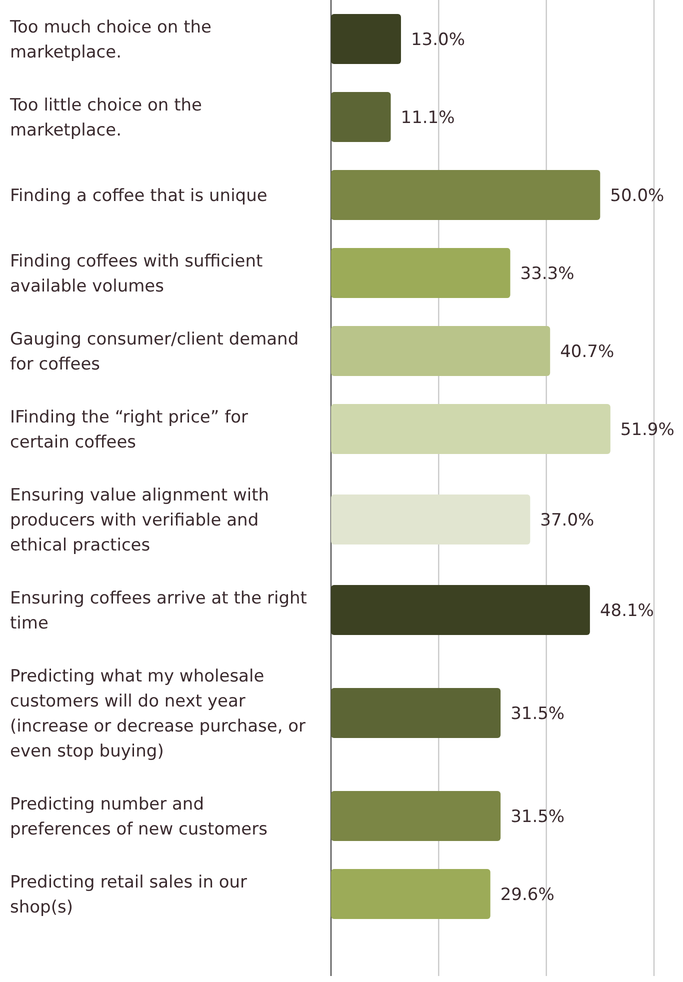  What do you see at coordinates (587, 352) in the screenshot?
I see `data-label: 40.7%` at bounding box center [587, 352].